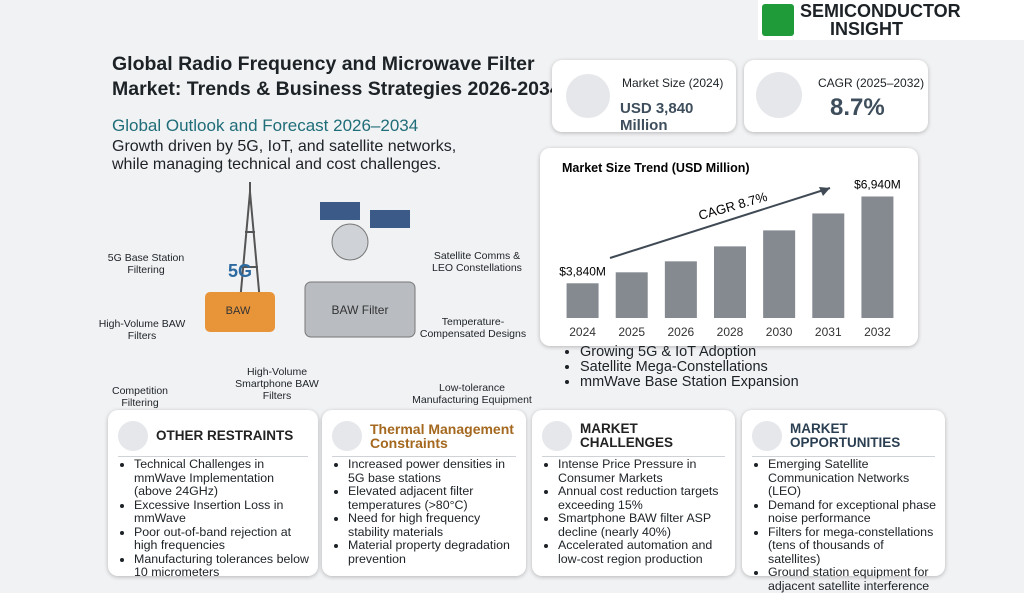 This screenshot has height=593, width=1024. What do you see at coordinates (631, 332) in the screenshot?
I see `x-tick-label: 2025` at bounding box center [631, 332].